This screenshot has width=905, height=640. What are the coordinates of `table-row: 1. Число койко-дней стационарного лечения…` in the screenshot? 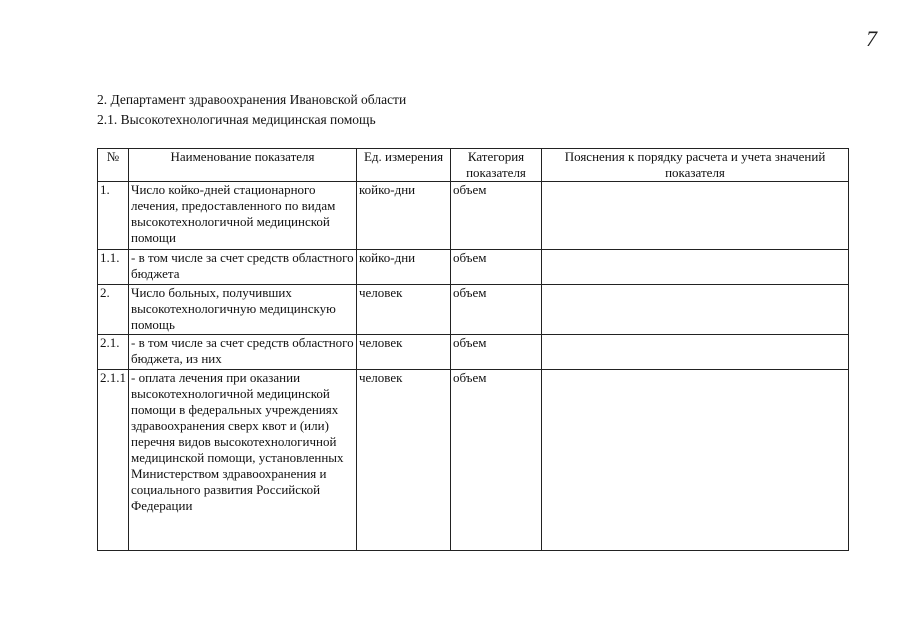 It's located at (473, 215).